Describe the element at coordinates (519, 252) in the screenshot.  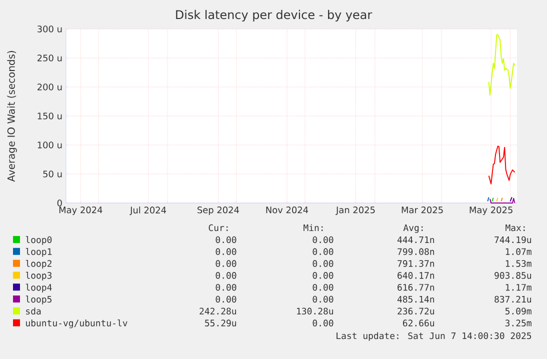
I see `text: 1.07m` at that location.